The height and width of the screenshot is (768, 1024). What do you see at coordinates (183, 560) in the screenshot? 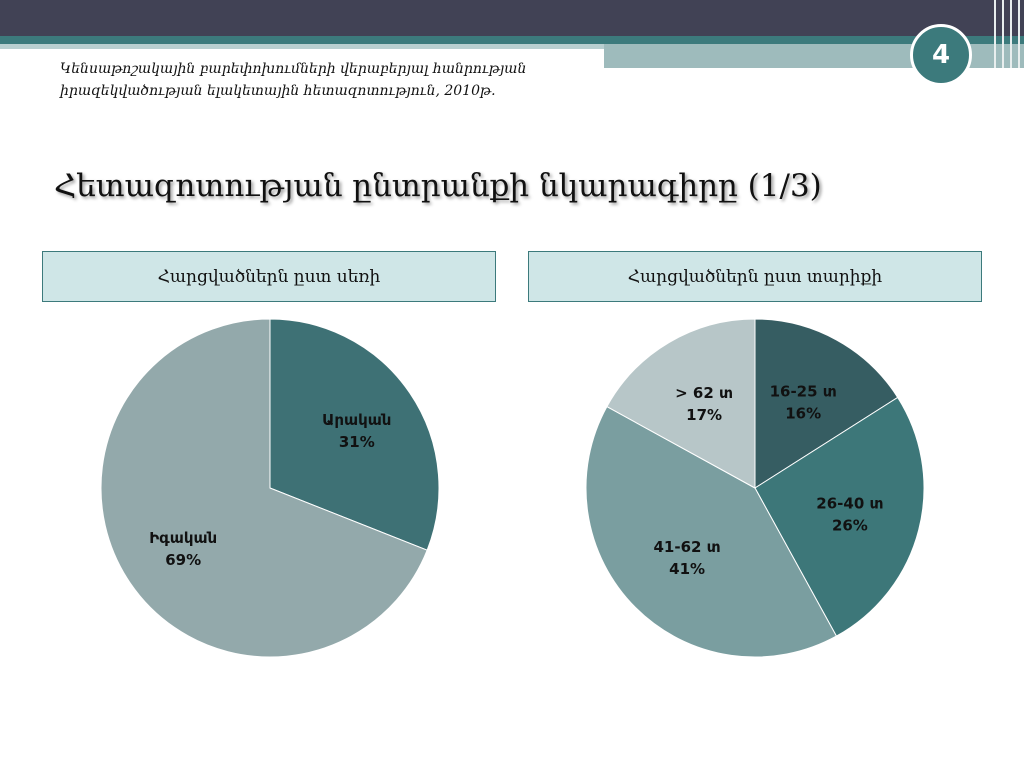
I see `gender-slice-value-1: 69%` at bounding box center [183, 560].